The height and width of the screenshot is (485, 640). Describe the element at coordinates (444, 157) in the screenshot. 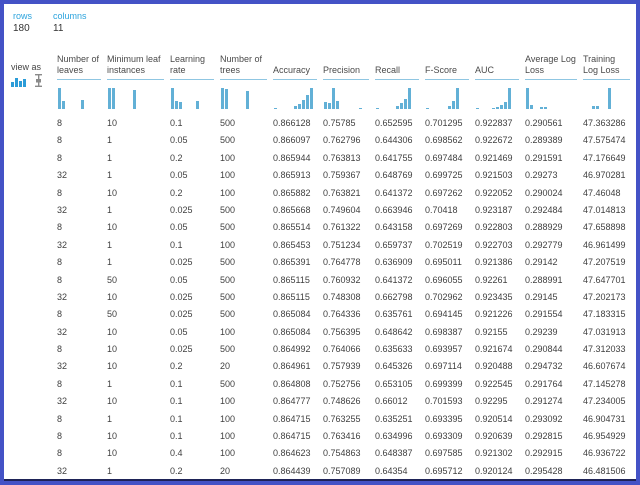

I see `cell-f-score: 0.697484` at that location.